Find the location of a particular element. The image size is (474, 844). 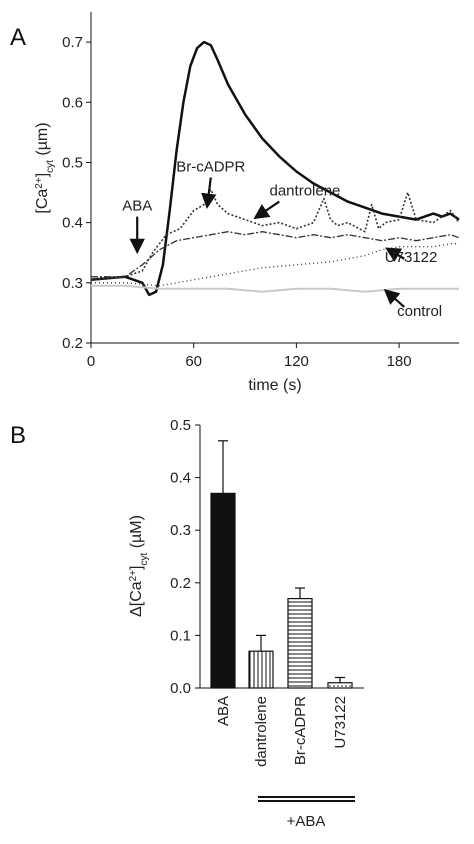

svg-text: Δ[Ca2+]cyt (µM) is located at coordinates (139, 566).